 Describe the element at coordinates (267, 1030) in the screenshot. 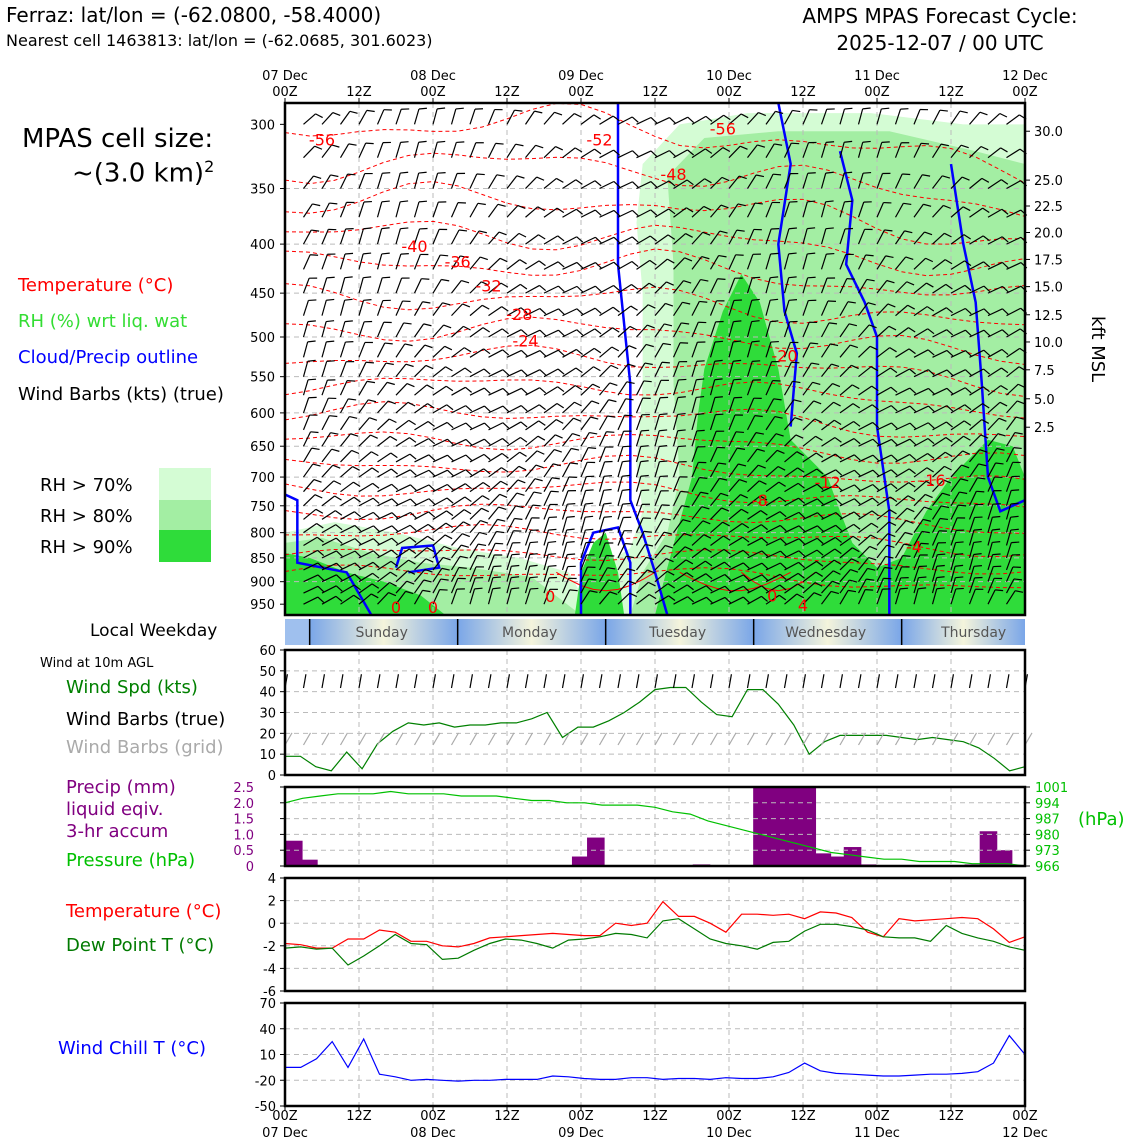

I see `y-tick-label: 40` at that location.